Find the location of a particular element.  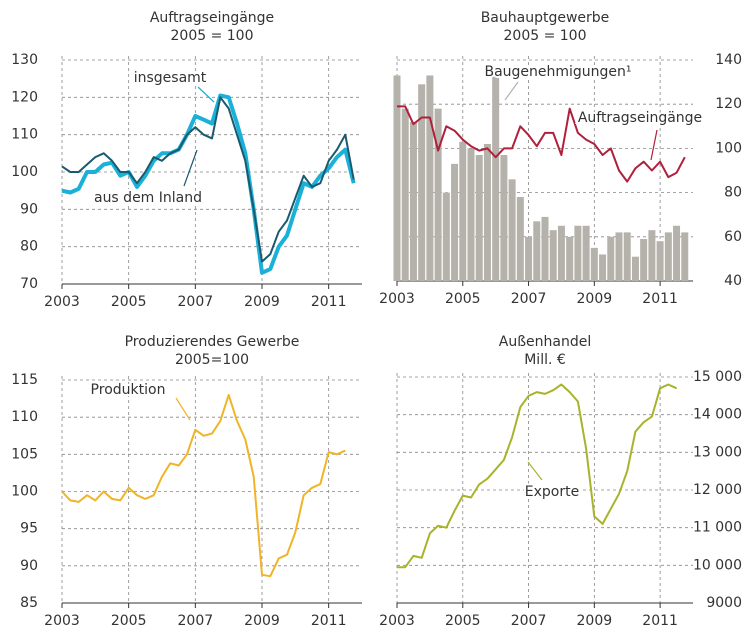

y-tick-label: 140 is located at coordinates (728, 60).